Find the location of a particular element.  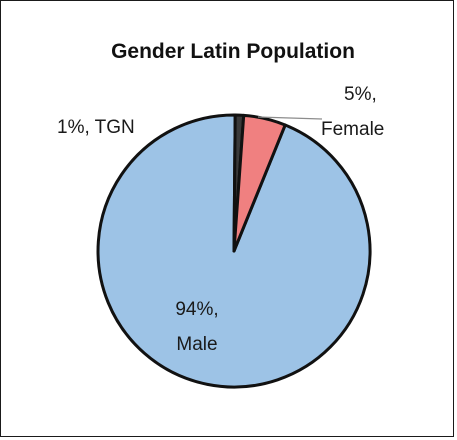

female-leader-line is located at coordinates (290, 118).